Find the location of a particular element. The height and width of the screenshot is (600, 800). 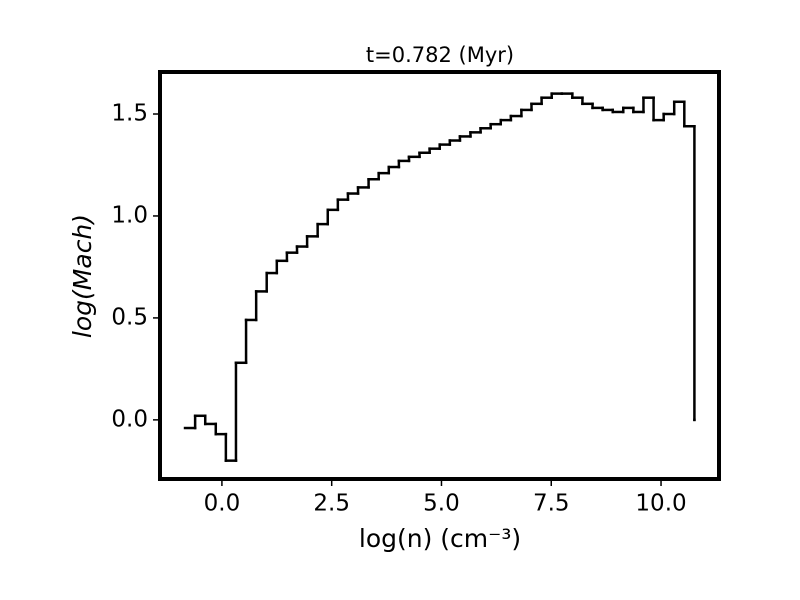

y-axis-label: log(Mach) is located at coordinates (82, 276).